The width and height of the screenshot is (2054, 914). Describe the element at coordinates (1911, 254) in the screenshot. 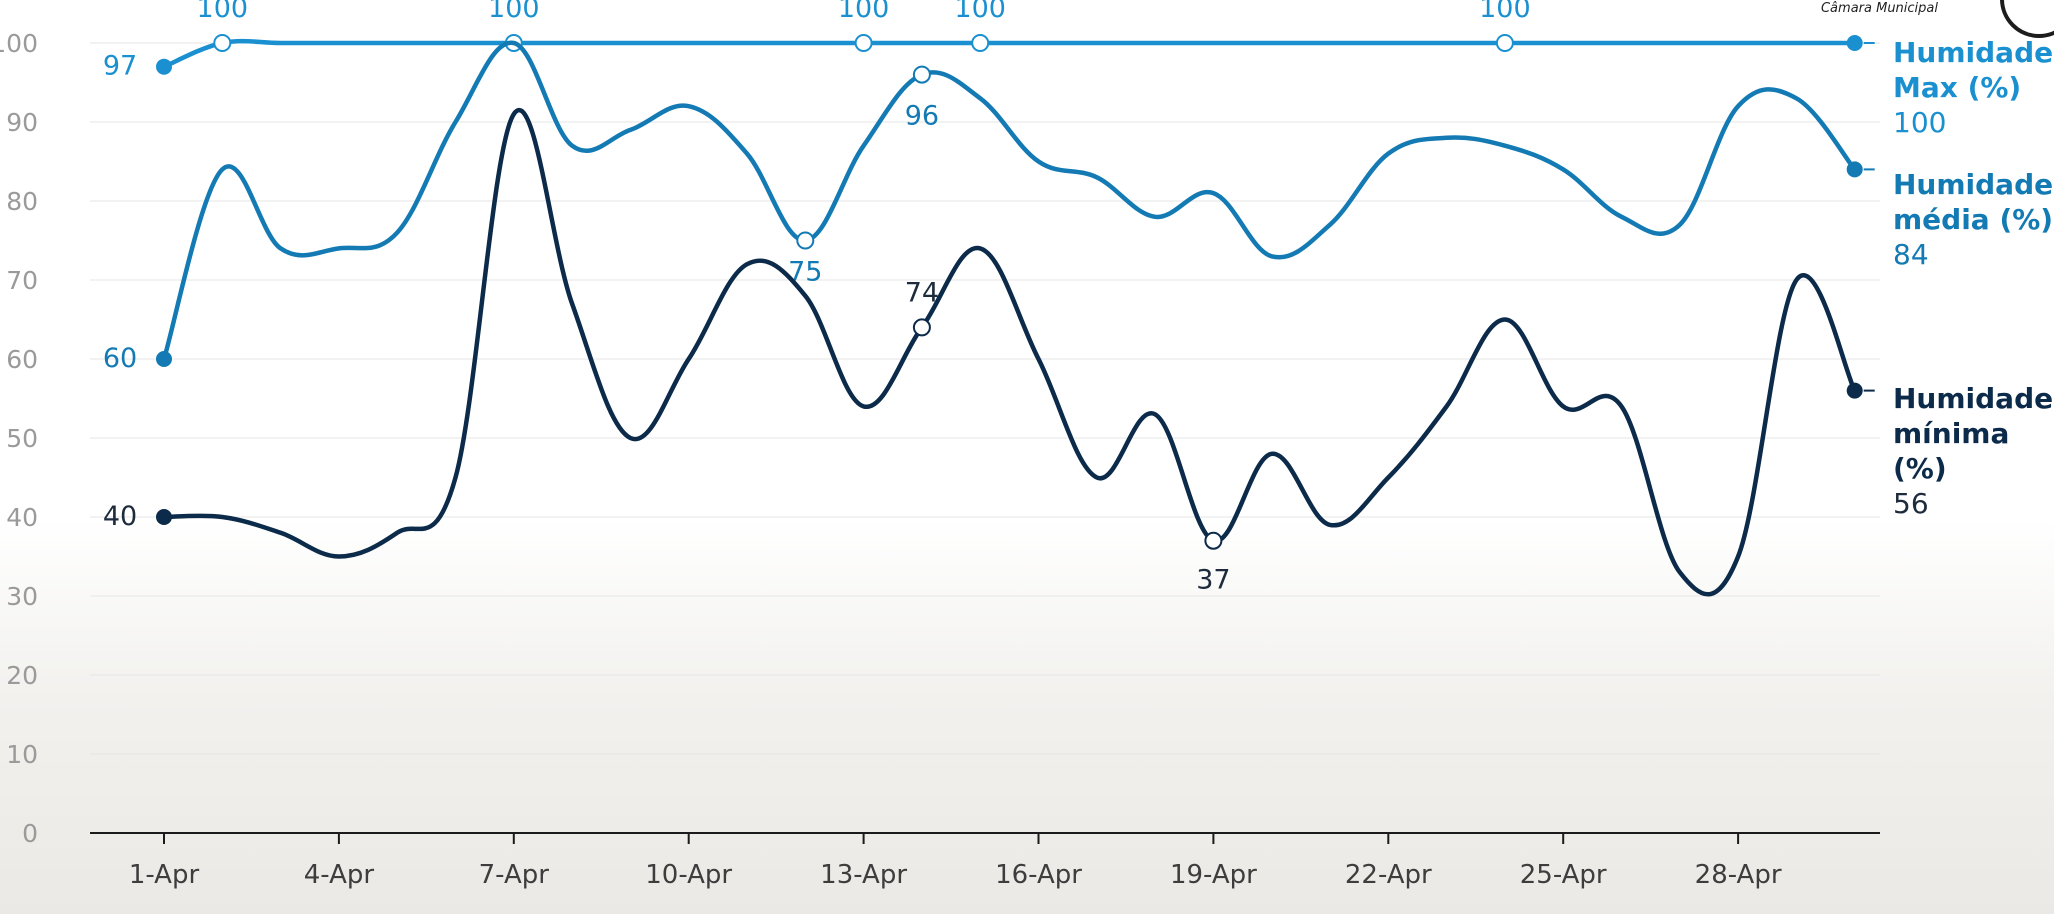

I see `legend-value-media: 84` at that location.